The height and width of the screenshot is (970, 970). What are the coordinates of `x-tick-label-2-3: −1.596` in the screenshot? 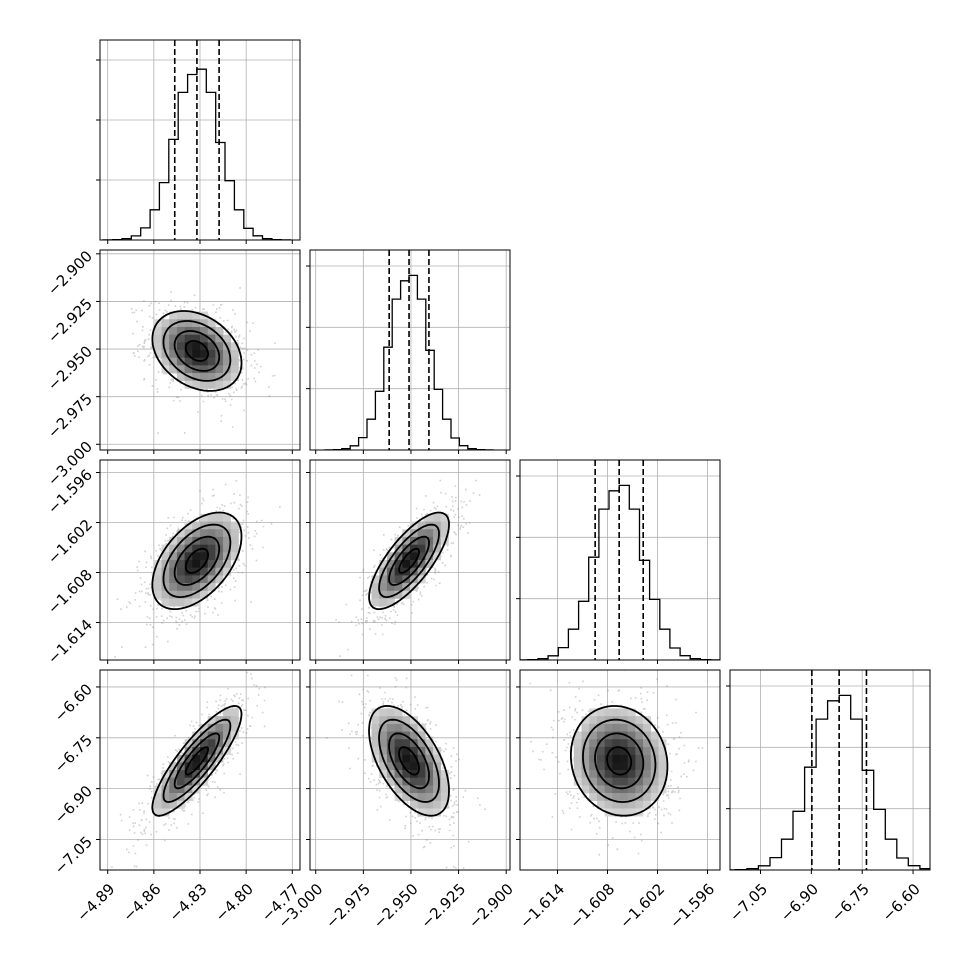 It's located at (692, 906).